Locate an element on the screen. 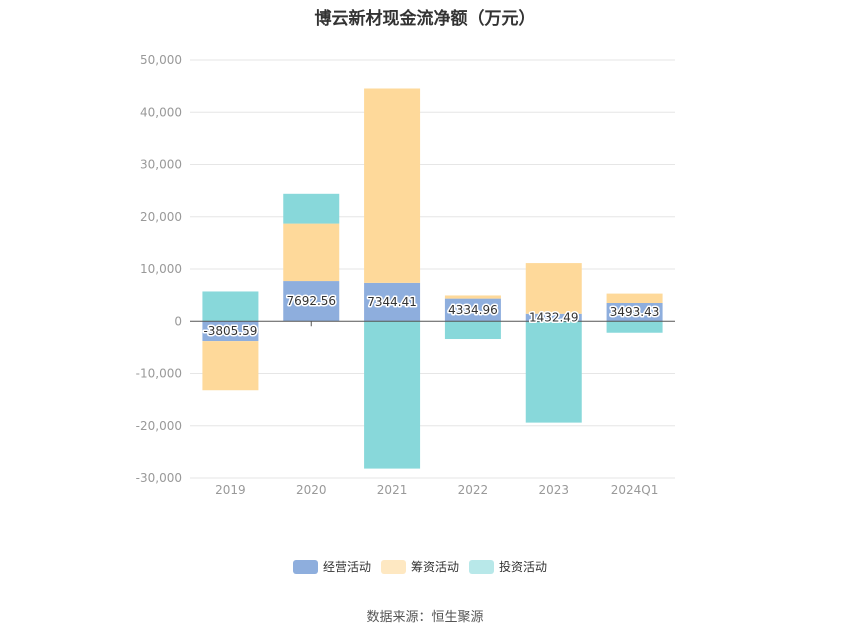  y-tick-label: 20,000 is located at coordinates (161, 217).